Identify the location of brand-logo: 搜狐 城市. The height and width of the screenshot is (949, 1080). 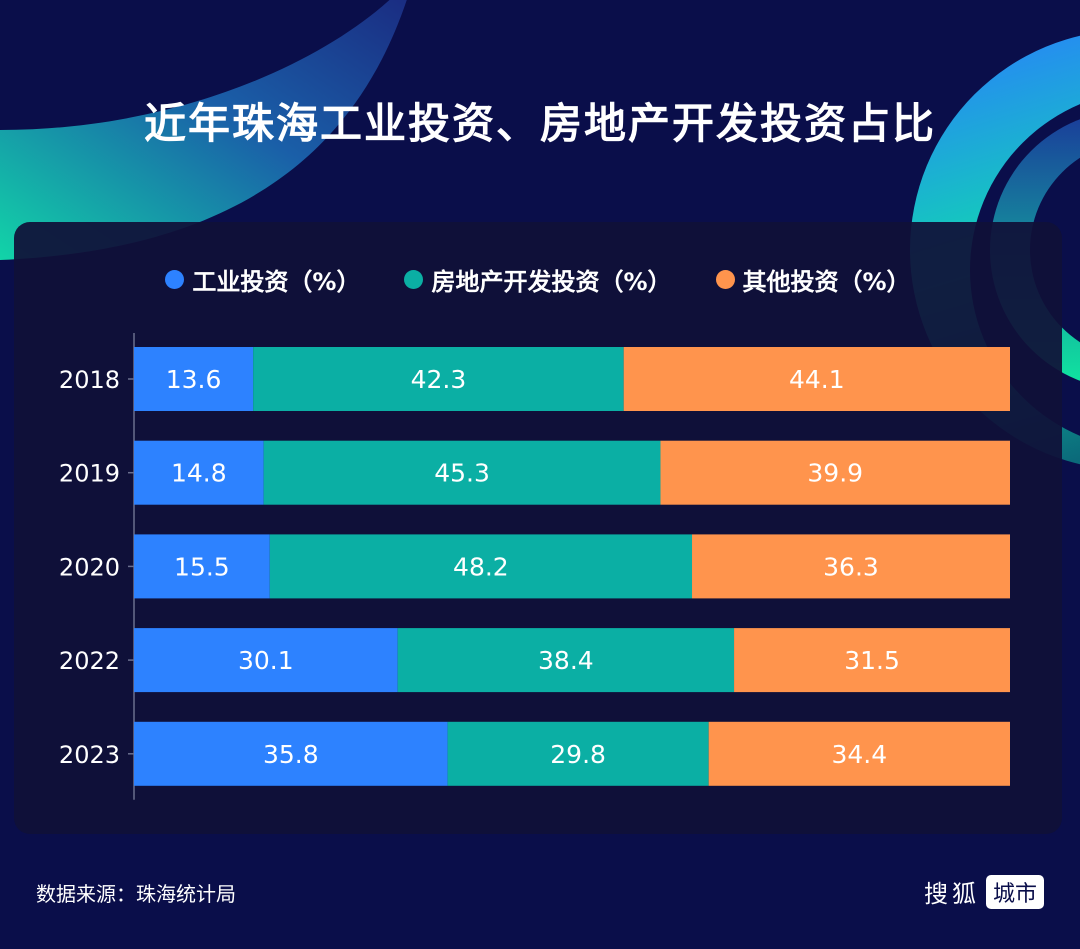
(984, 891).